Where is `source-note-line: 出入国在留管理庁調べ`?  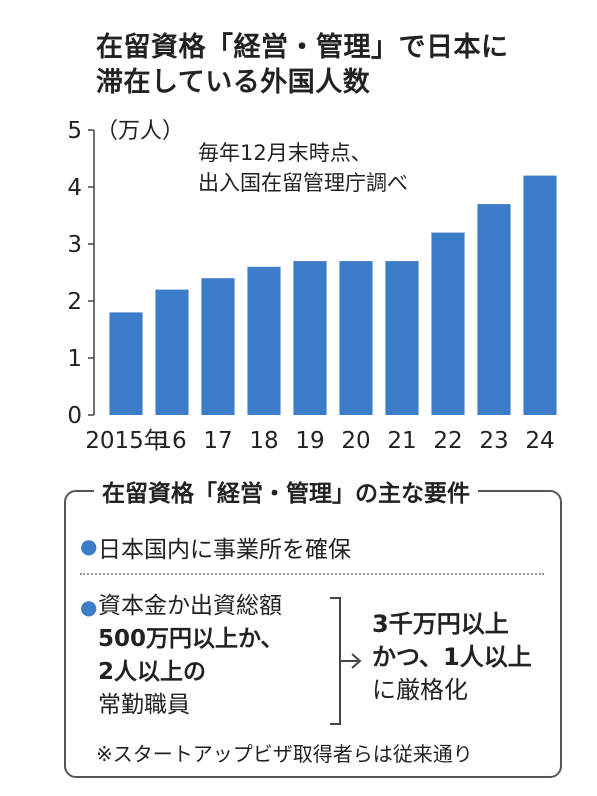
source-note-line: 出入国在留管理庁調べ is located at coordinates (303, 183).